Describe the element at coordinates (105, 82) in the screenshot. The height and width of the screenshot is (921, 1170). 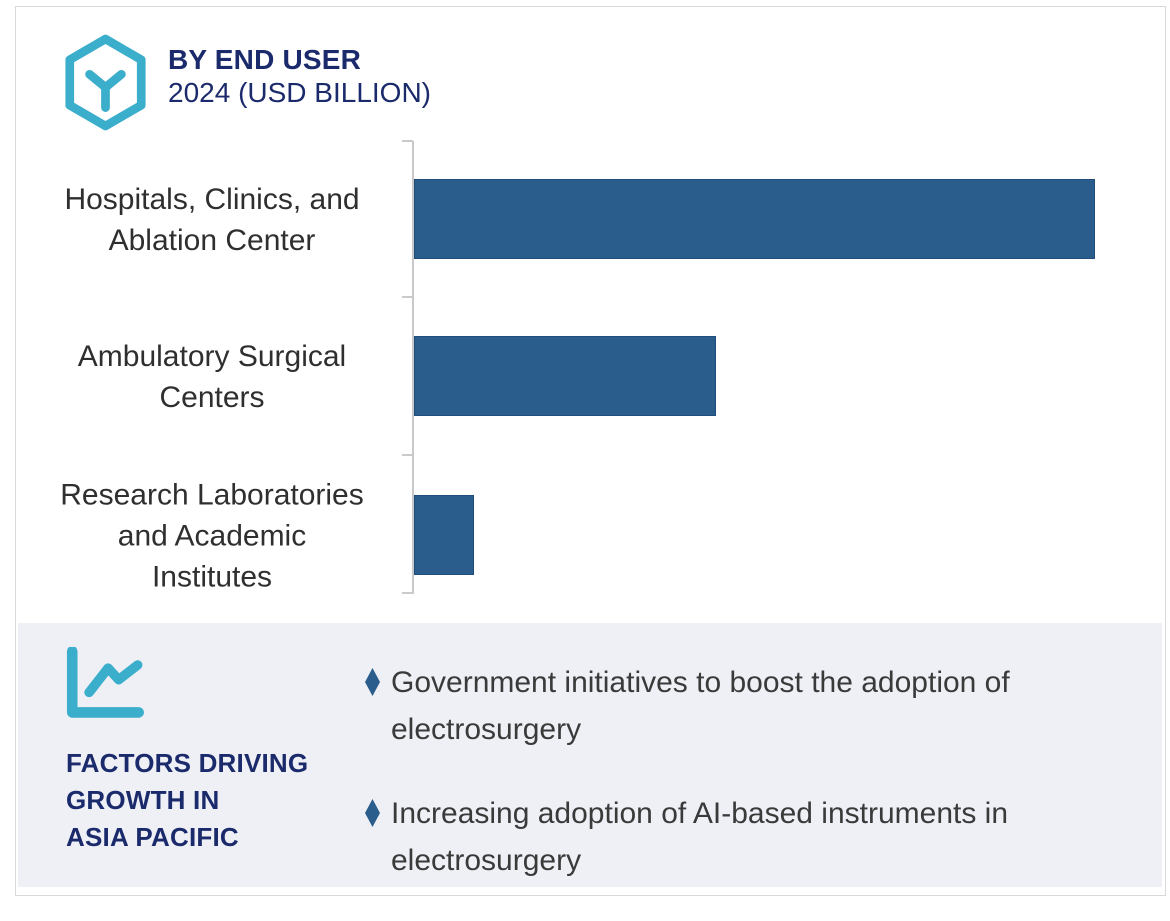
I see `hexagon-y-logo-icon` at that location.